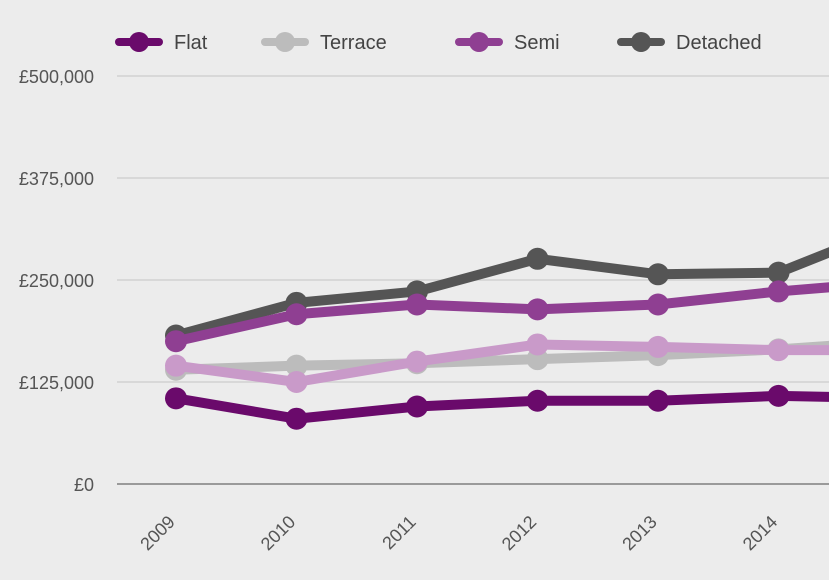 Image resolution: width=829 pixels, height=580 pixels. Describe the element at coordinates (278, 533) in the screenshot. I see `x-tick-label: 2010` at that location.